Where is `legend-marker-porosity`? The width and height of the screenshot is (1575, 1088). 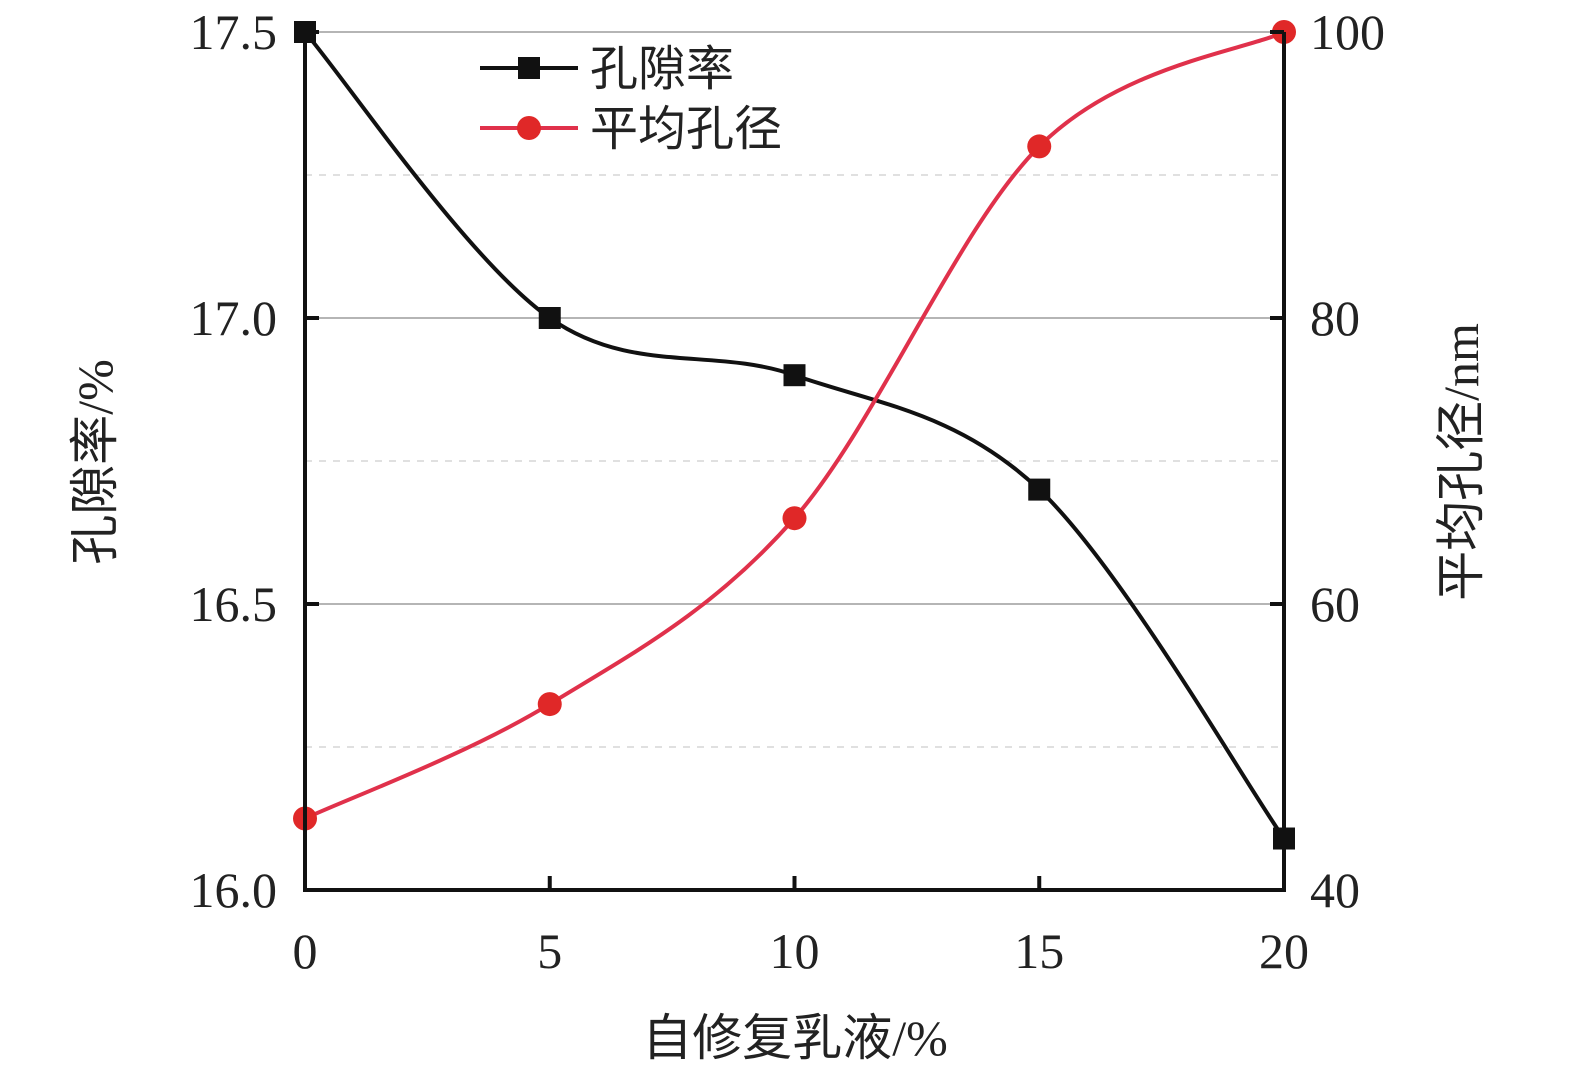
legend-marker-porosity is located at coordinates (529, 68).